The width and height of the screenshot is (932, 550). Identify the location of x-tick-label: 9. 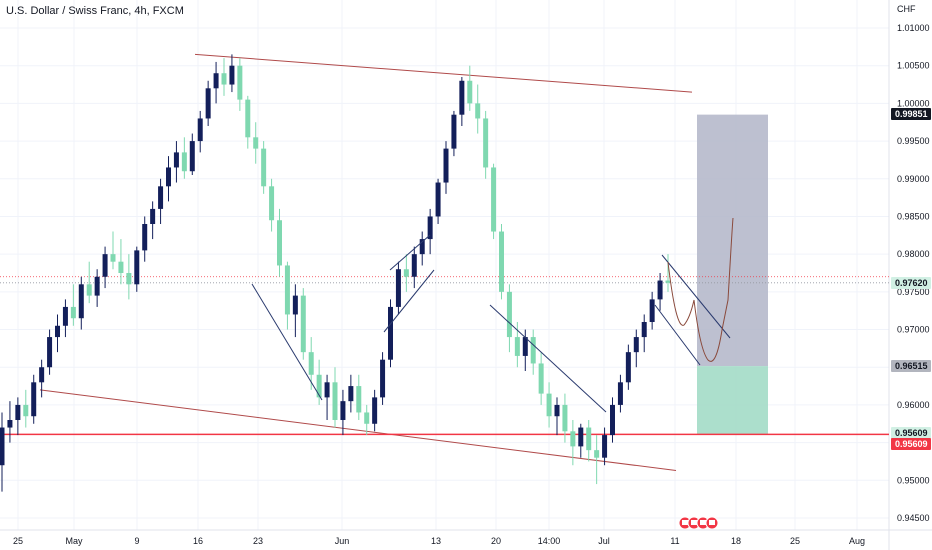
(136, 541).